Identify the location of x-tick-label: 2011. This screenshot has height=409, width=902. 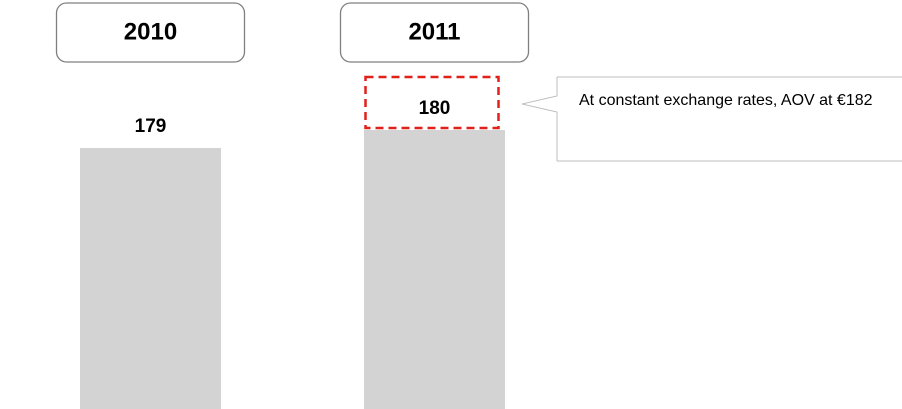
(434, 31).